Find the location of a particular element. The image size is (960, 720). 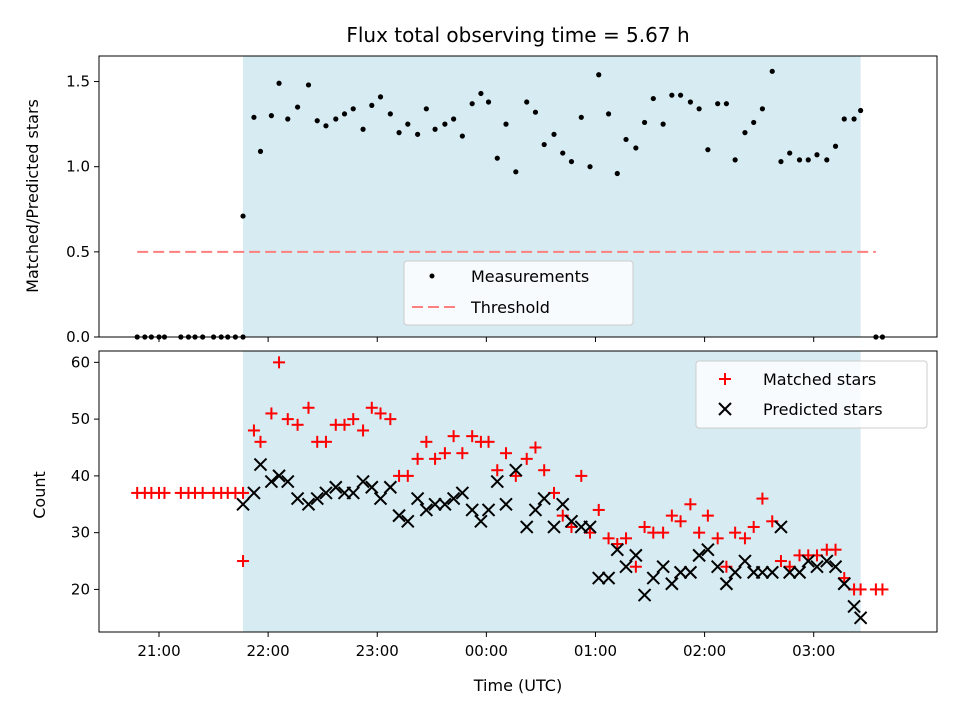

top-legend-frame is located at coordinates (518, 293).